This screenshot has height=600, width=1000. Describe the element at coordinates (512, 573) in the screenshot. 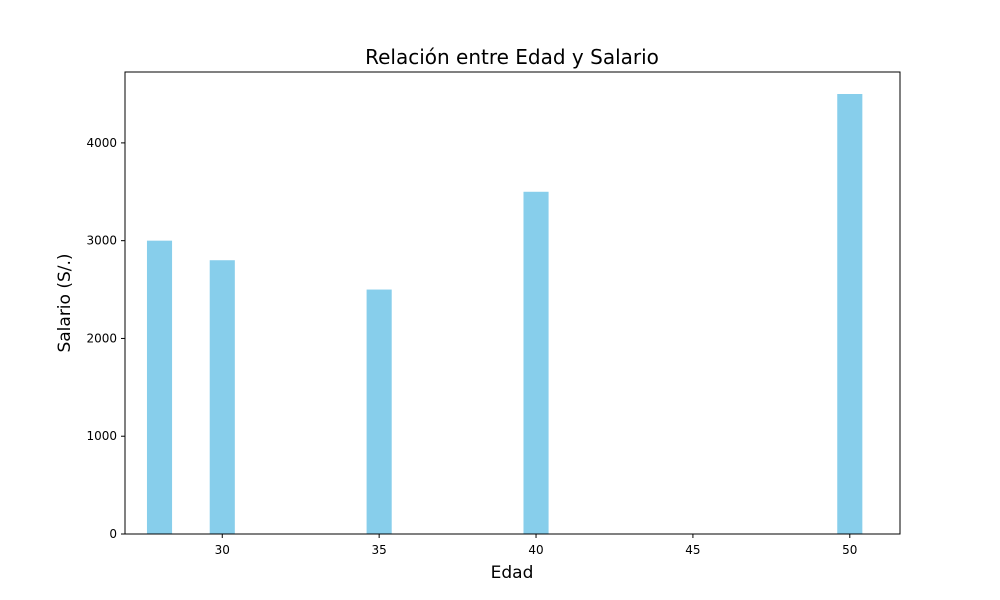

I see `x-axis-label: Edad` at that location.